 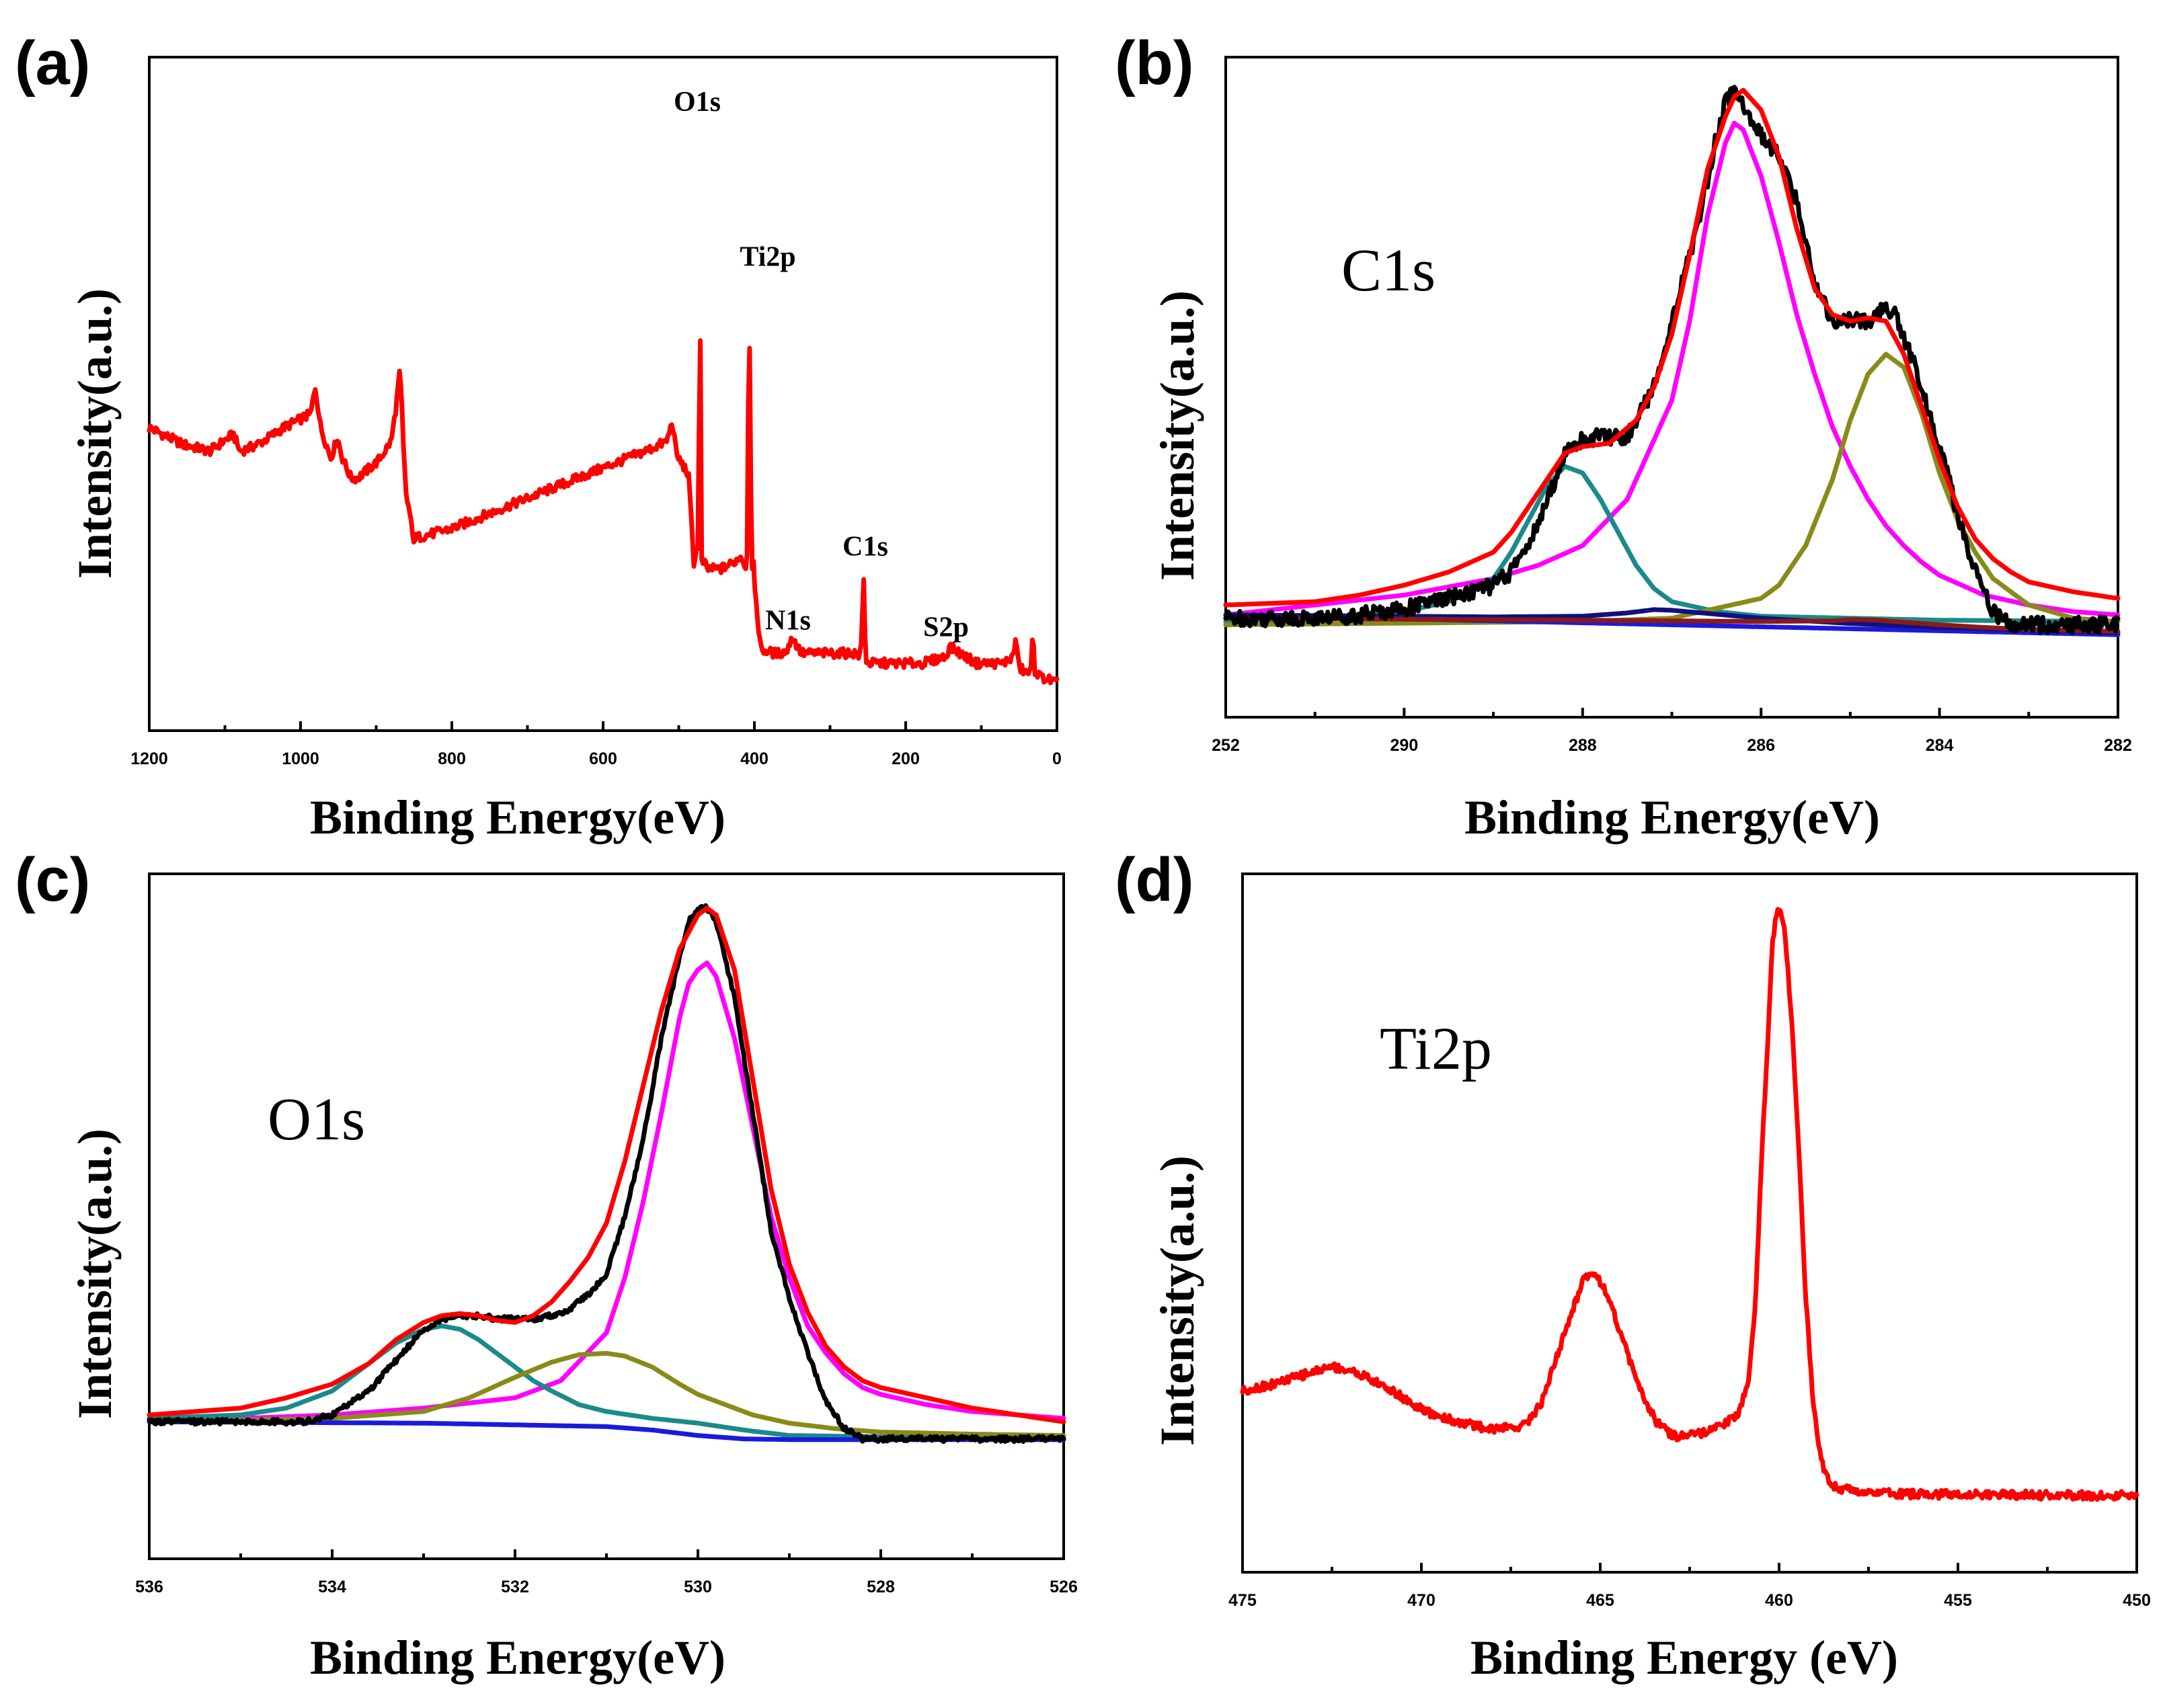 What do you see at coordinates (2137, 1600) in the screenshot?
I see `x-tick-label: 450` at bounding box center [2137, 1600].